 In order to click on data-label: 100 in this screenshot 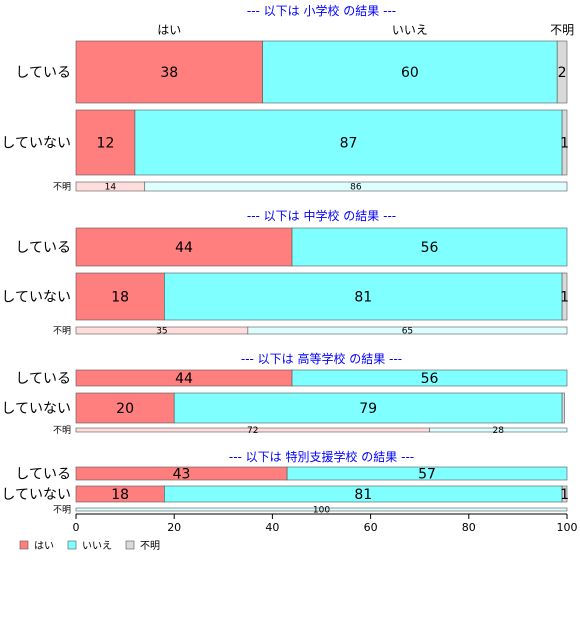, I will do `click(321, 511)`.